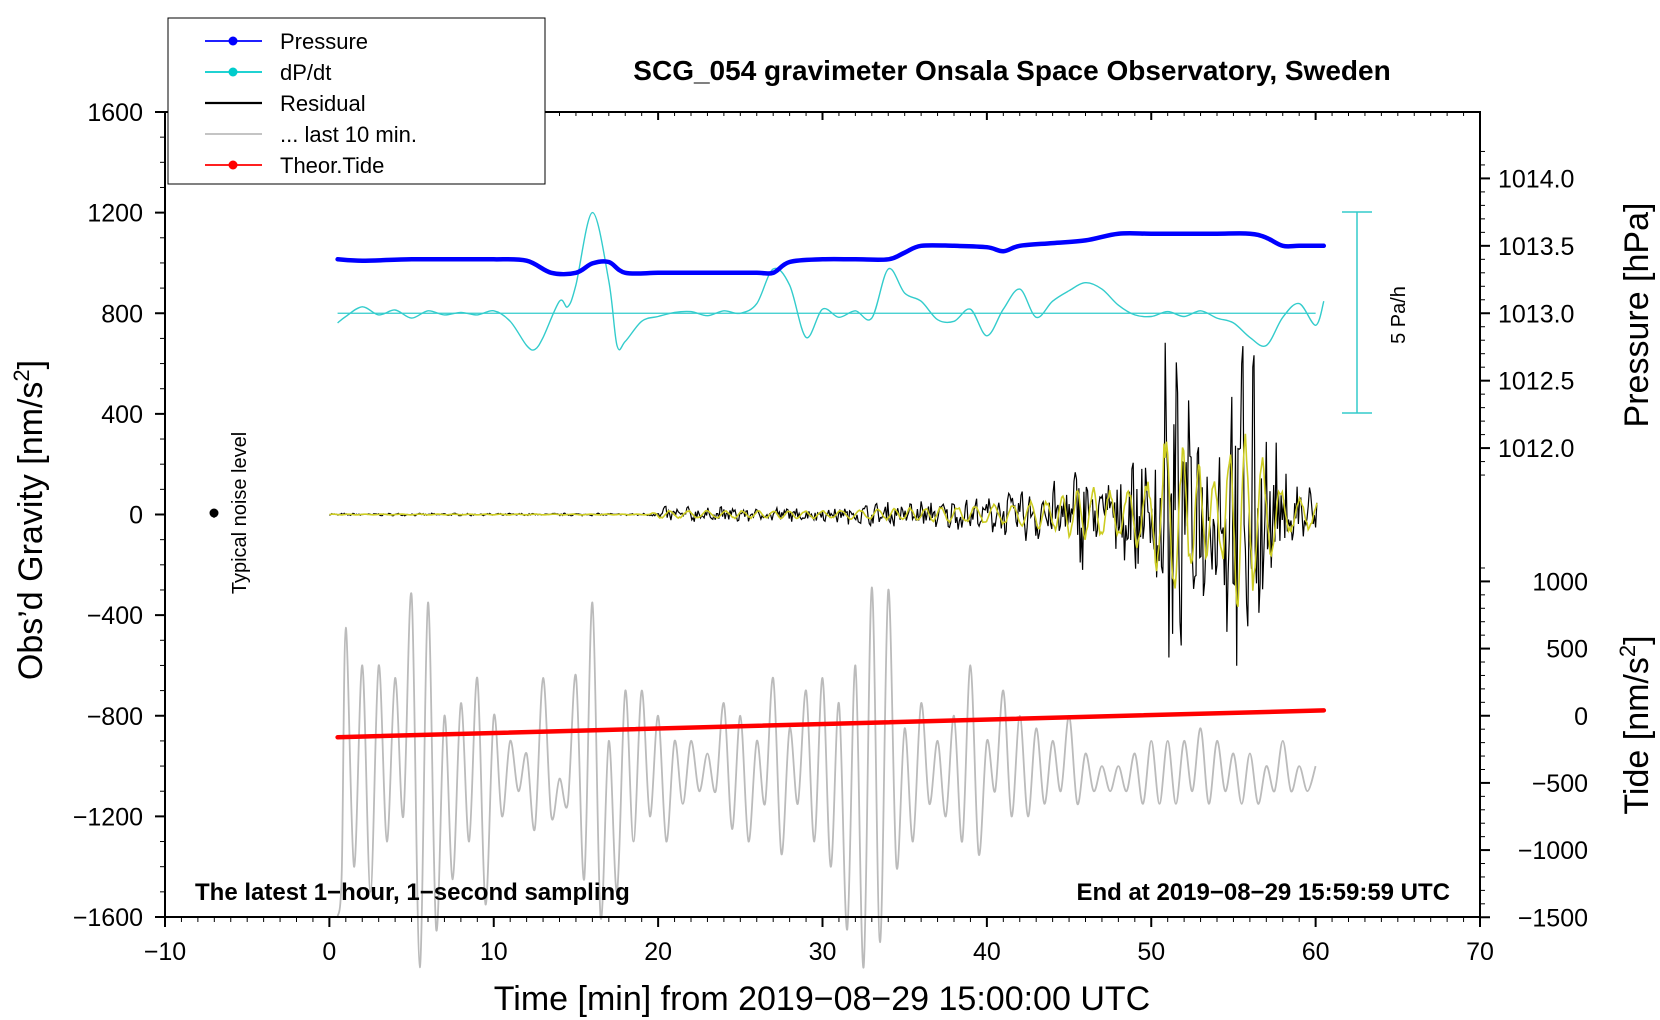 This screenshot has width=1660, height=1020. What do you see at coordinates (122, 415) in the screenshot?
I see `y-tick-label: 400` at bounding box center [122, 415].